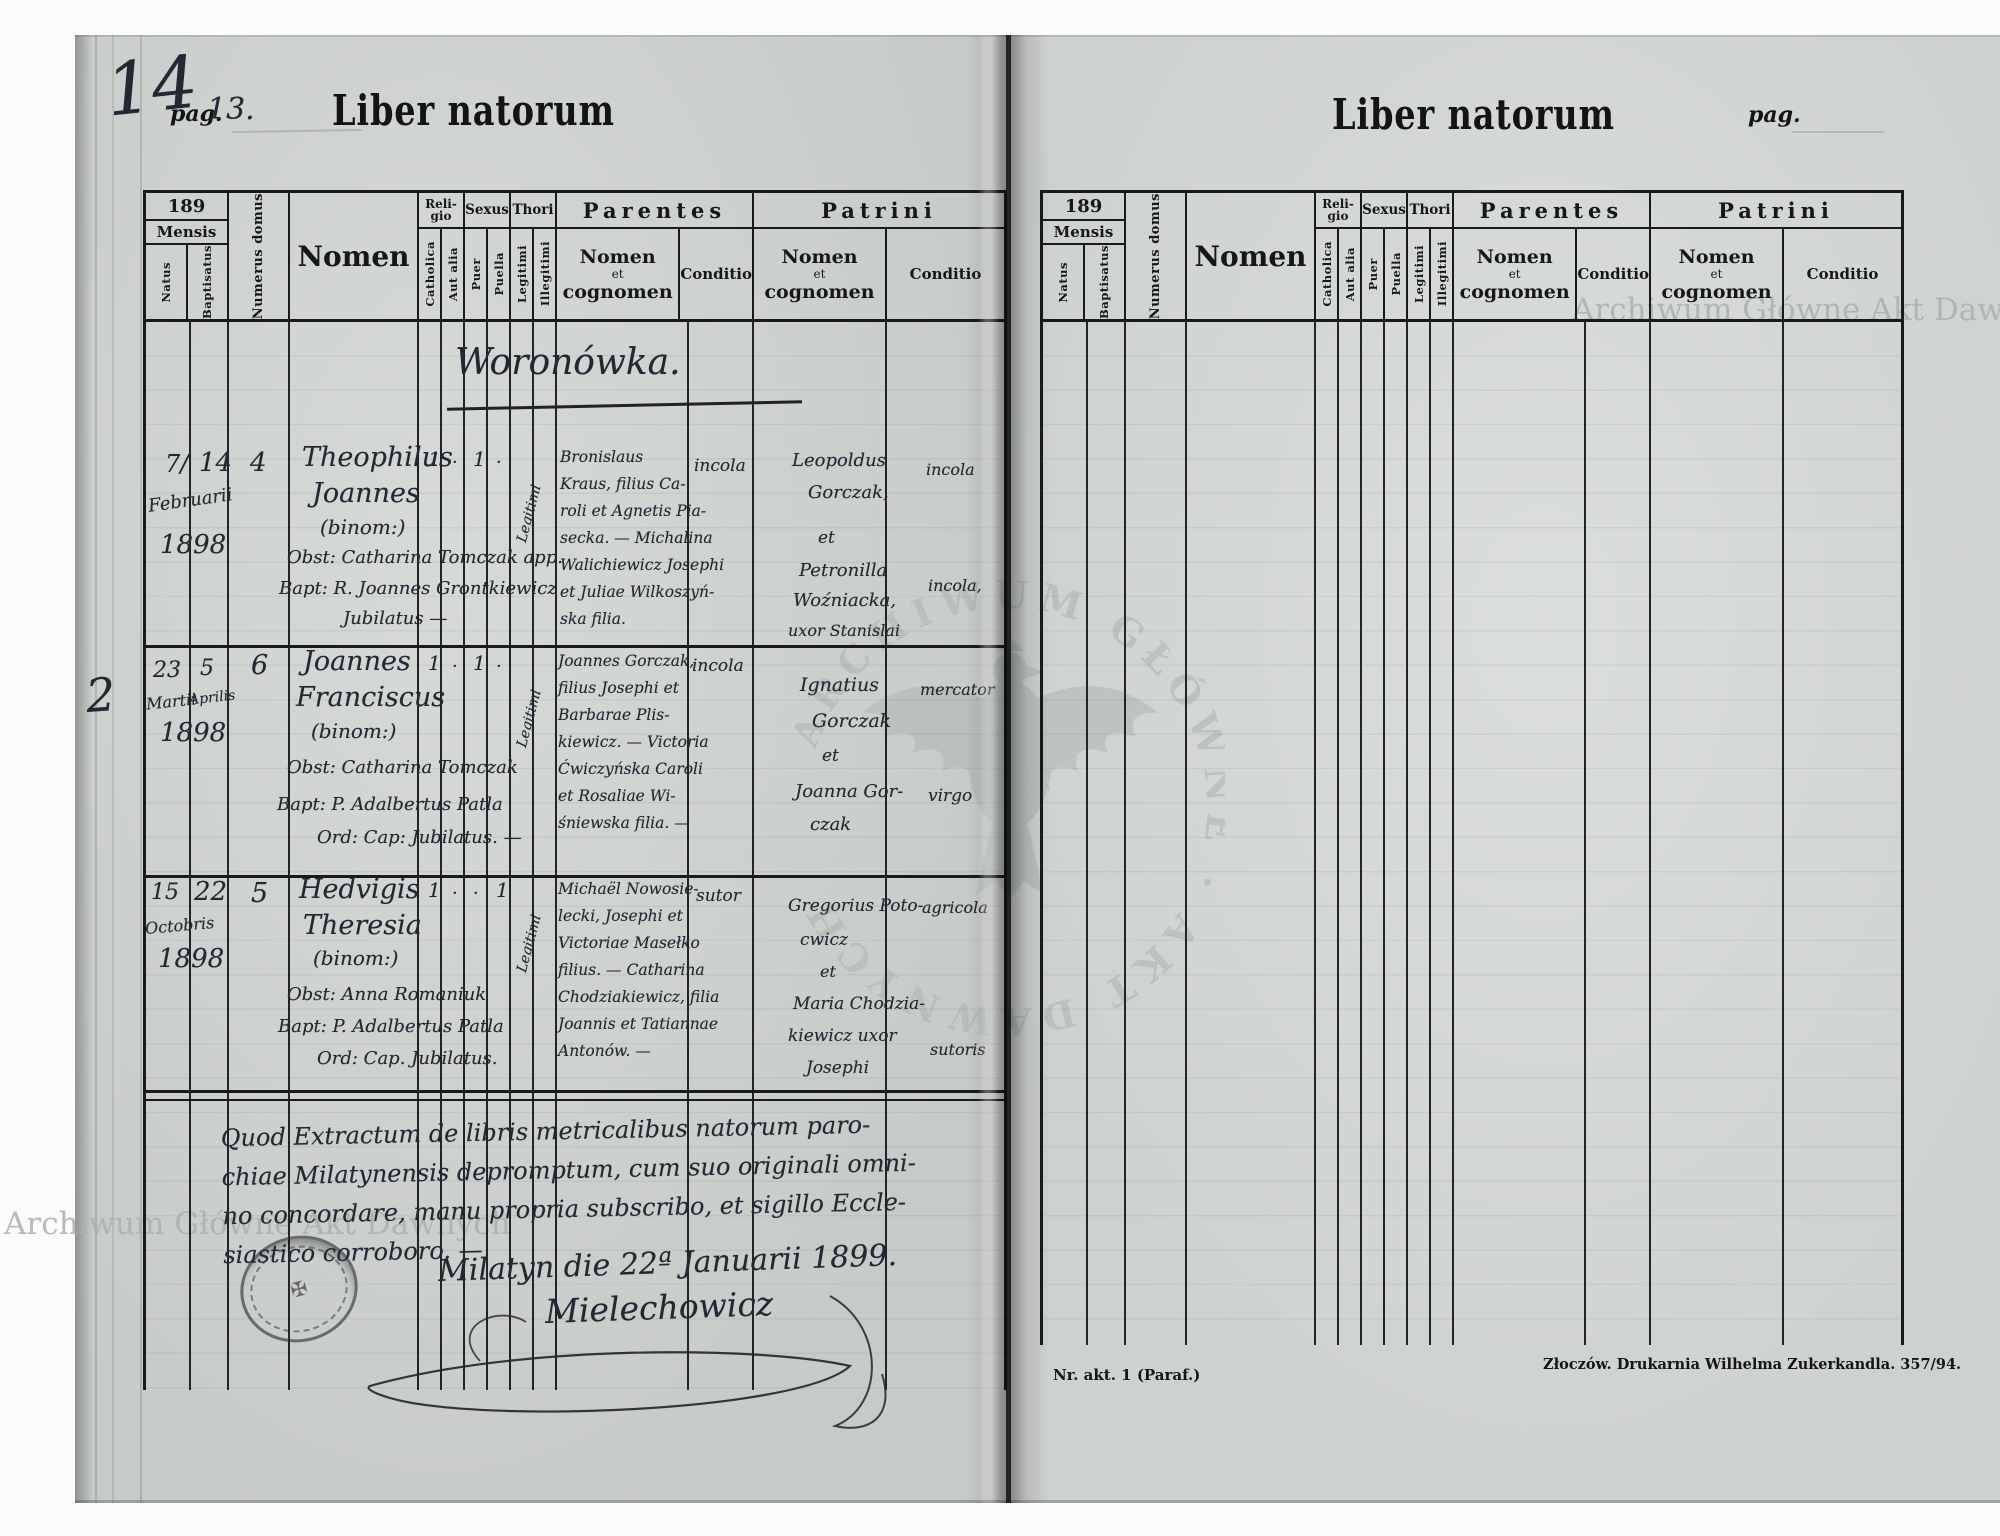 The height and width of the screenshot is (1536, 2000). What do you see at coordinates (844, 630) in the screenshot?
I see `patrini-line: uxor Stanislai` at bounding box center [844, 630].